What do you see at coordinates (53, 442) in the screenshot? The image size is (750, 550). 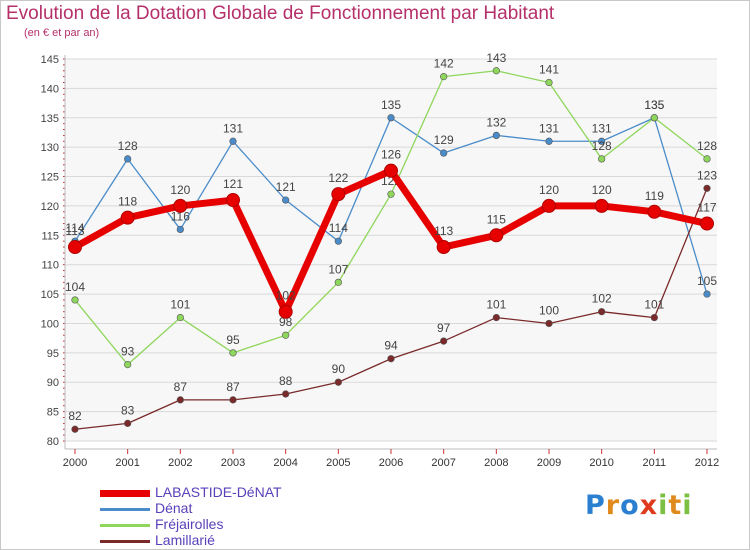 I see `y-tick-label: 80` at bounding box center [53, 442].